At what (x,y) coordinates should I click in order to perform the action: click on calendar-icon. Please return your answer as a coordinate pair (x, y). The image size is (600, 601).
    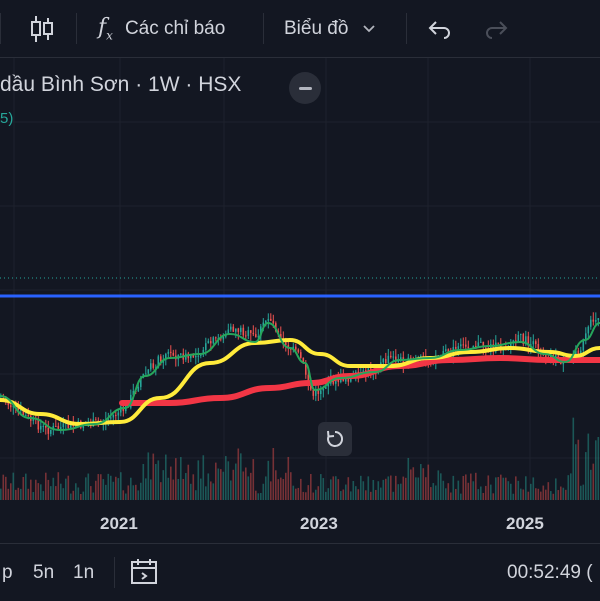
    Looking at the image, I should click on (144, 571).